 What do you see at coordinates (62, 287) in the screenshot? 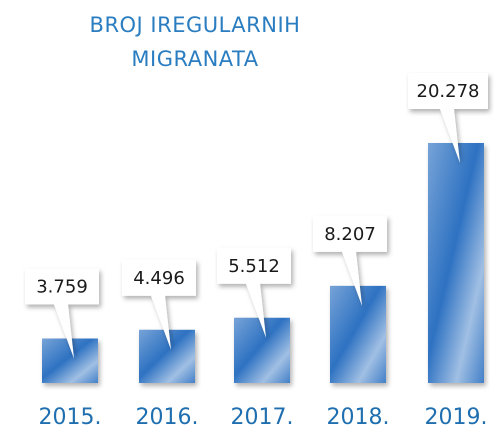
I see `value-label: 3.759` at bounding box center [62, 287].